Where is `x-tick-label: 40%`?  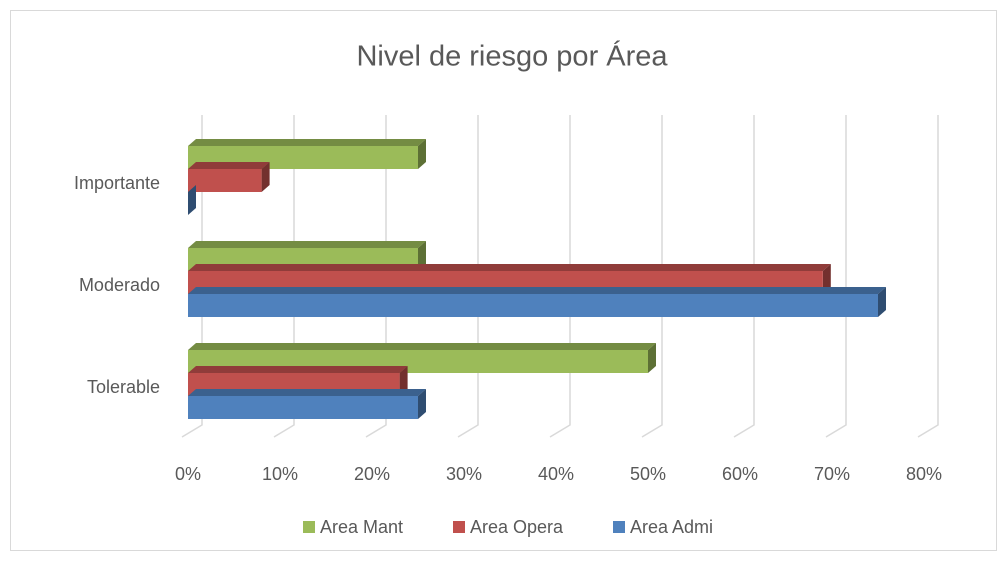
x-tick-label: 40% is located at coordinates (556, 474).